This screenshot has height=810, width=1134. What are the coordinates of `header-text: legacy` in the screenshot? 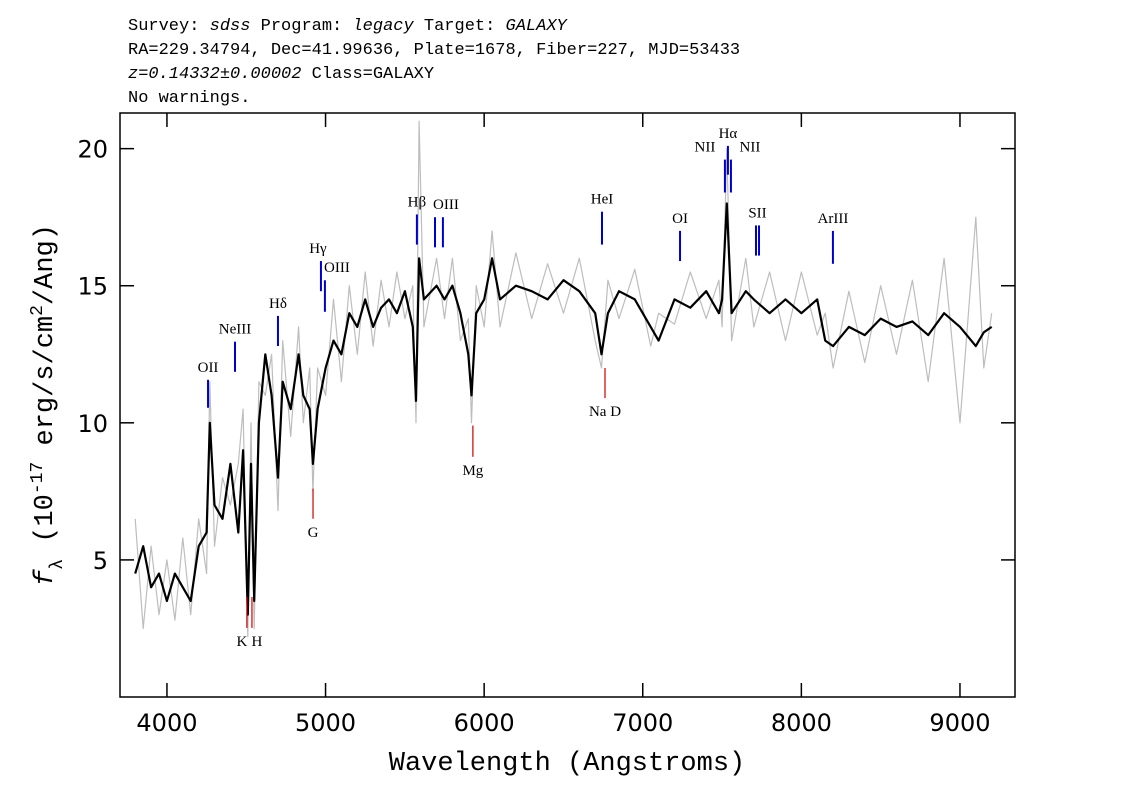 It's located at (383, 26).